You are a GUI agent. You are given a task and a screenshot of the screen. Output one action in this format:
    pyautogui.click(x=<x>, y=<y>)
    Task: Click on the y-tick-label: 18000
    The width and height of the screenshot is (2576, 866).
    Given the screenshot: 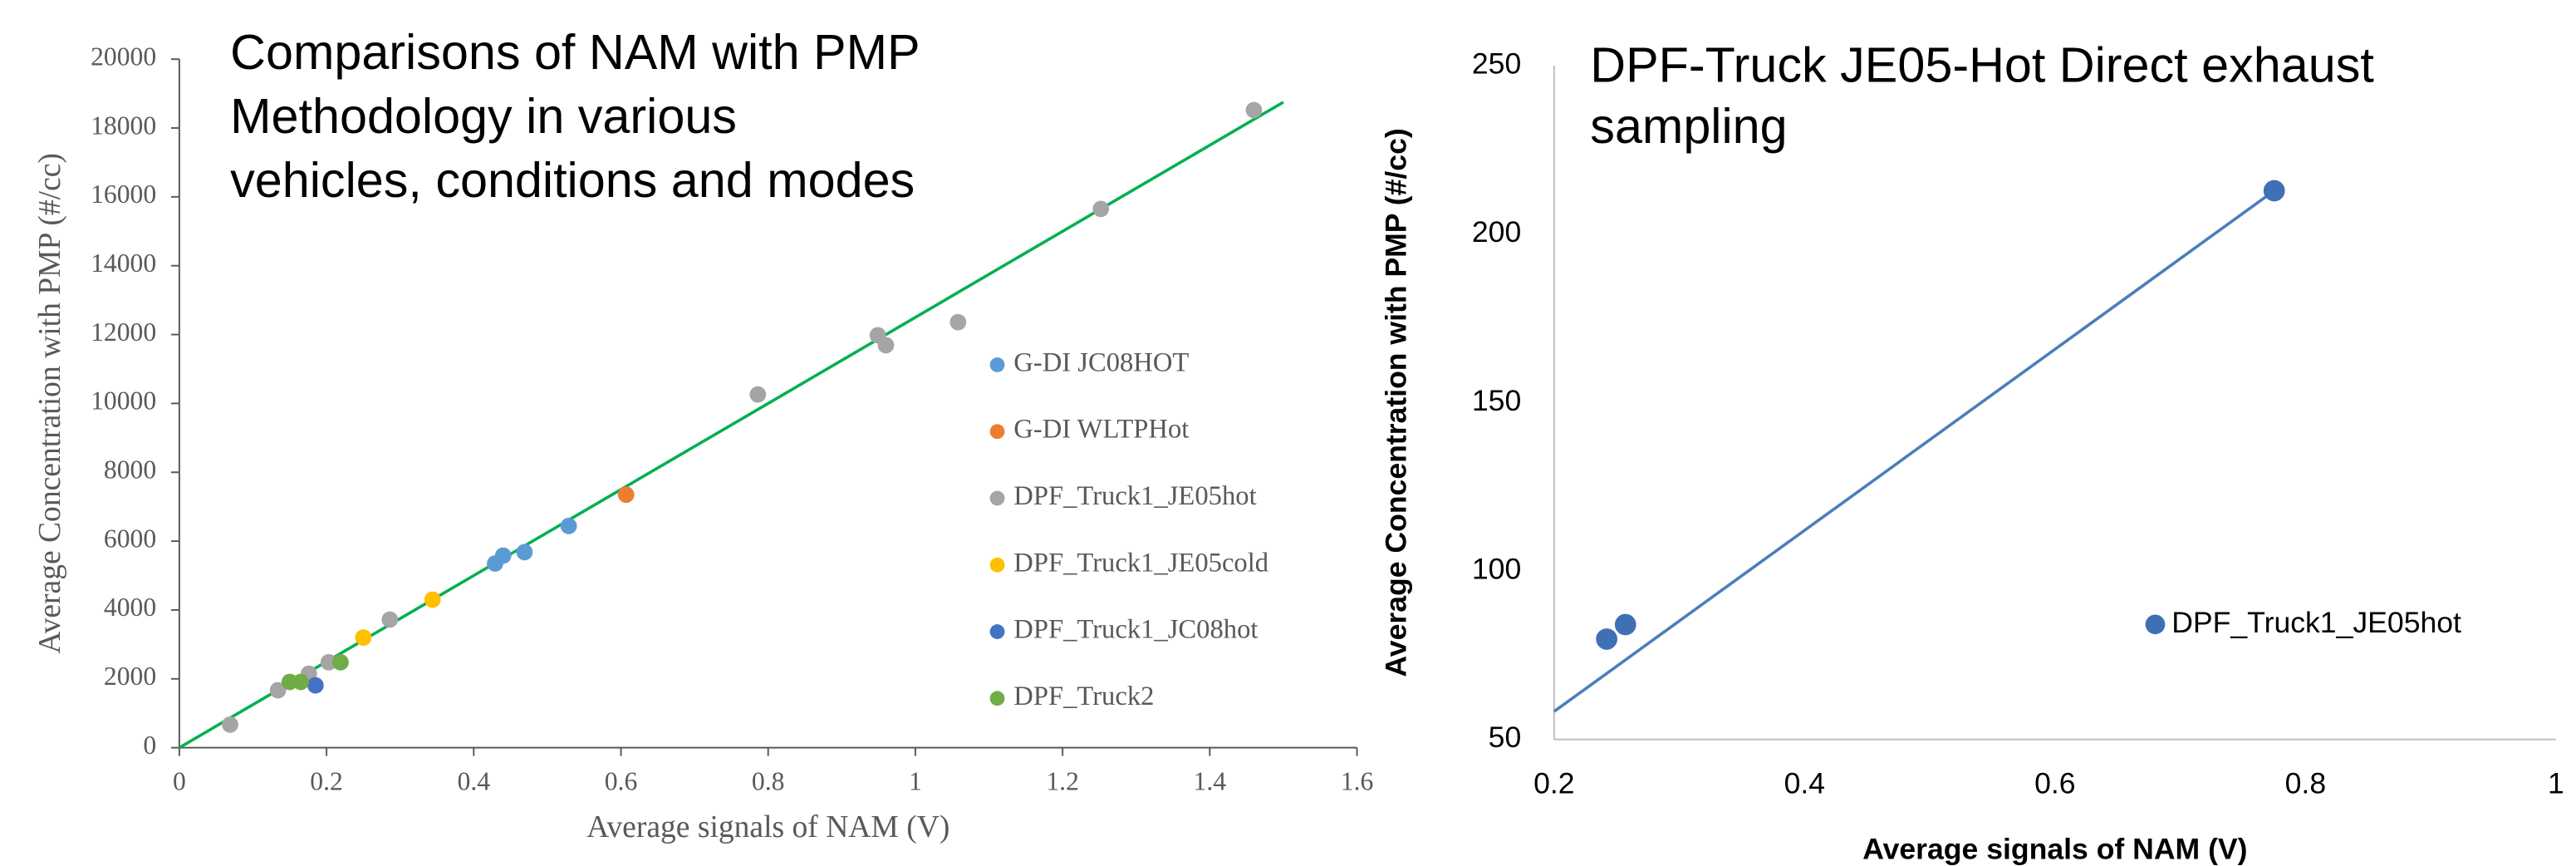 What is the action you would take?
    pyautogui.click(x=123, y=125)
    